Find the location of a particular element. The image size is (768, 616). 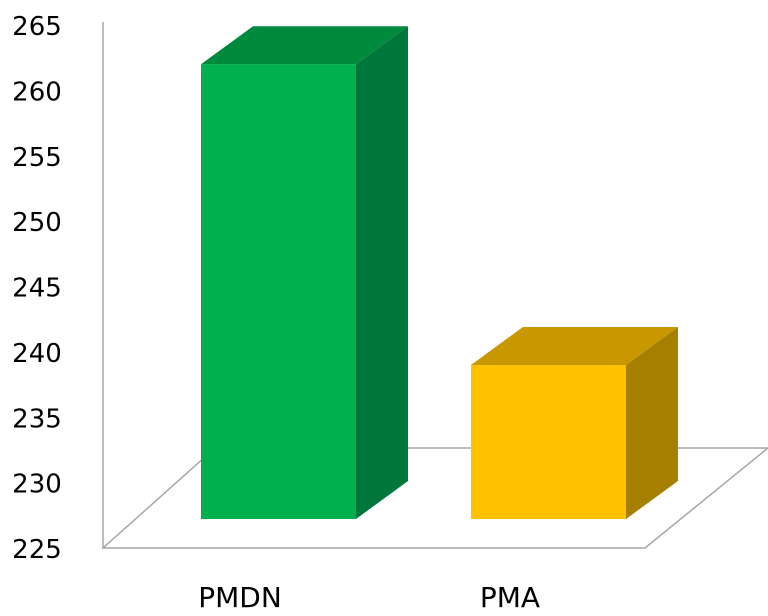

x-axis-category-labels: PMDN PMA is located at coordinates (369, 597).